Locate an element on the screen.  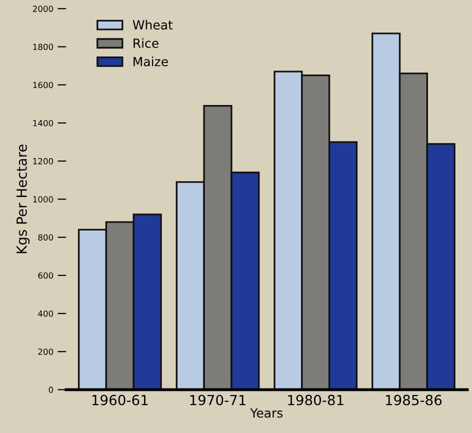
y-tick-label: 600 is located at coordinates (46, 275).